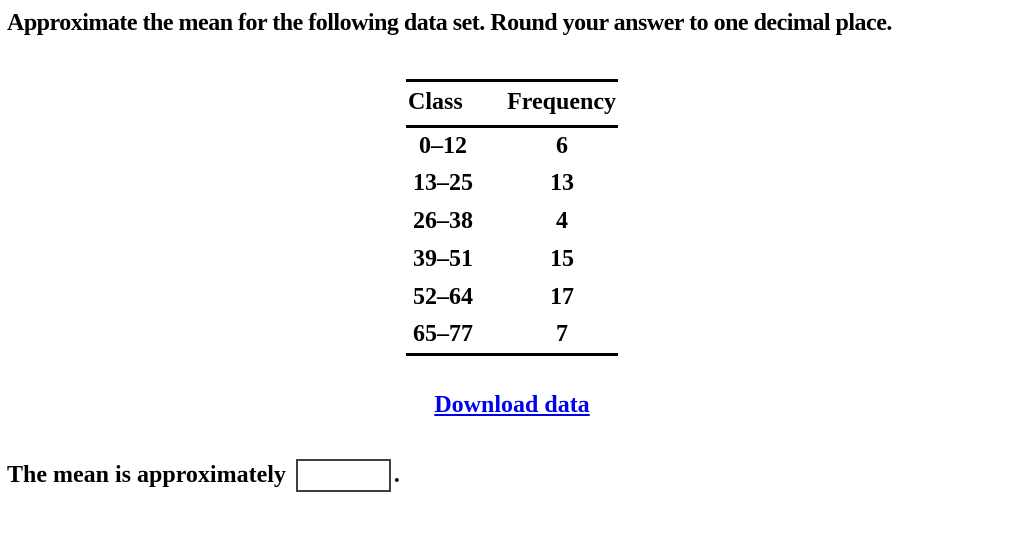 This screenshot has height=559, width=1024. What do you see at coordinates (443, 183) in the screenshot?
I see `class-range: 13–25` at bounding box center [443, 183].